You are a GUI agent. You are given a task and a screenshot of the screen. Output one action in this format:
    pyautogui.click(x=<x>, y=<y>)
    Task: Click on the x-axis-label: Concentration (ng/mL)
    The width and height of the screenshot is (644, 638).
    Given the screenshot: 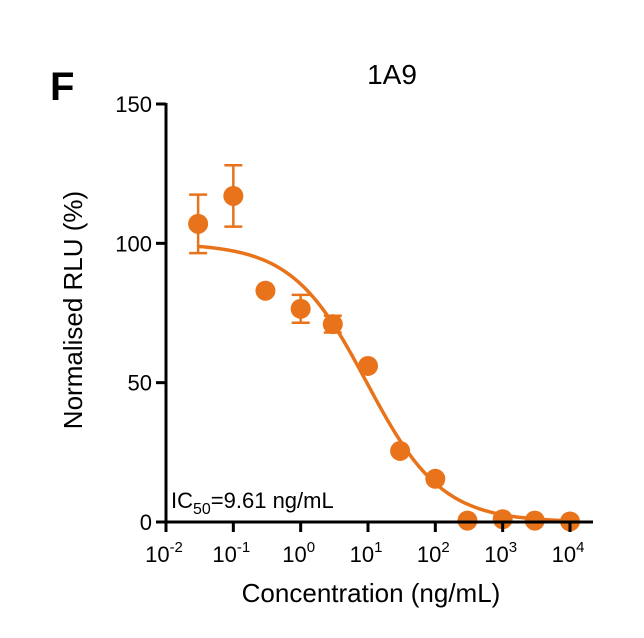 What is the action you would take?
    pyautogui.click(x=371, y=593)
    